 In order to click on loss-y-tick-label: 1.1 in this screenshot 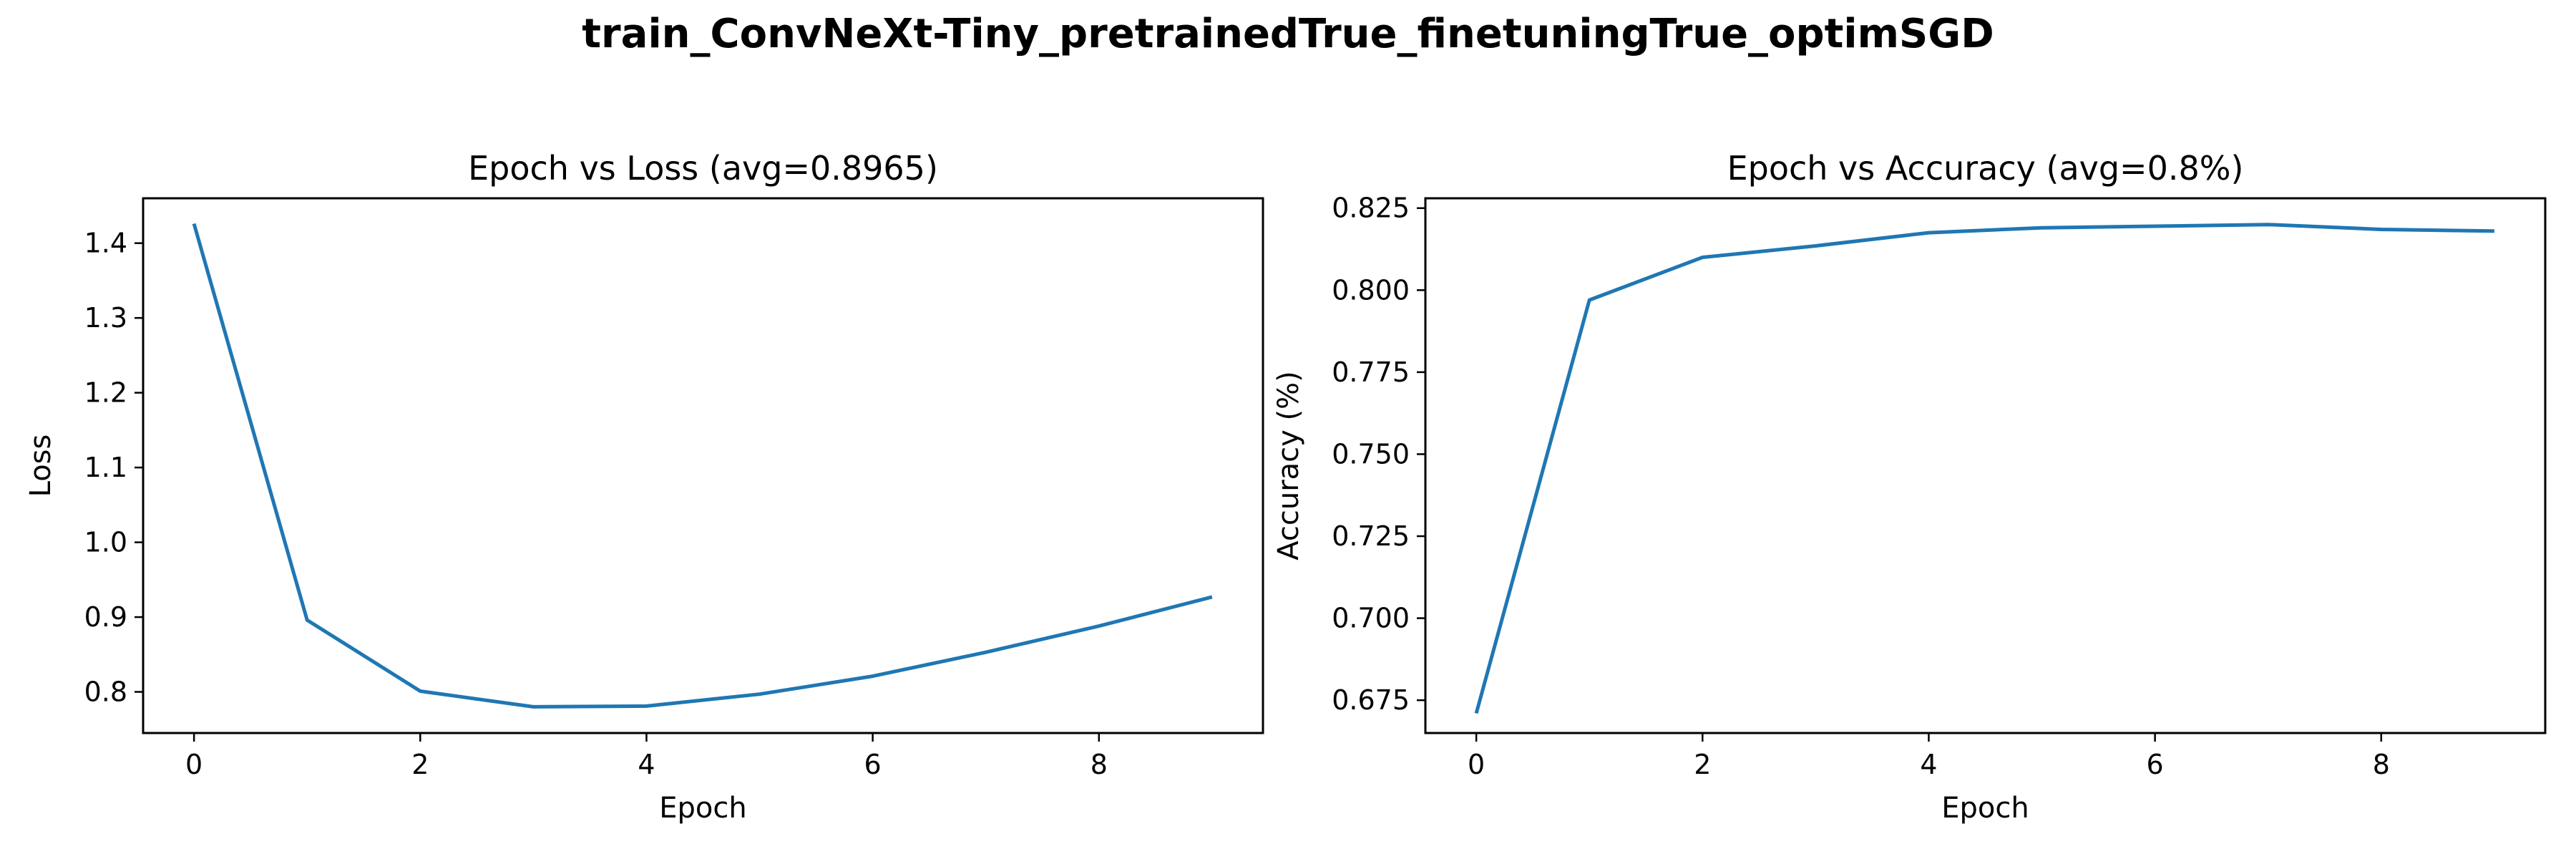, I will do `click(105, 467)`.